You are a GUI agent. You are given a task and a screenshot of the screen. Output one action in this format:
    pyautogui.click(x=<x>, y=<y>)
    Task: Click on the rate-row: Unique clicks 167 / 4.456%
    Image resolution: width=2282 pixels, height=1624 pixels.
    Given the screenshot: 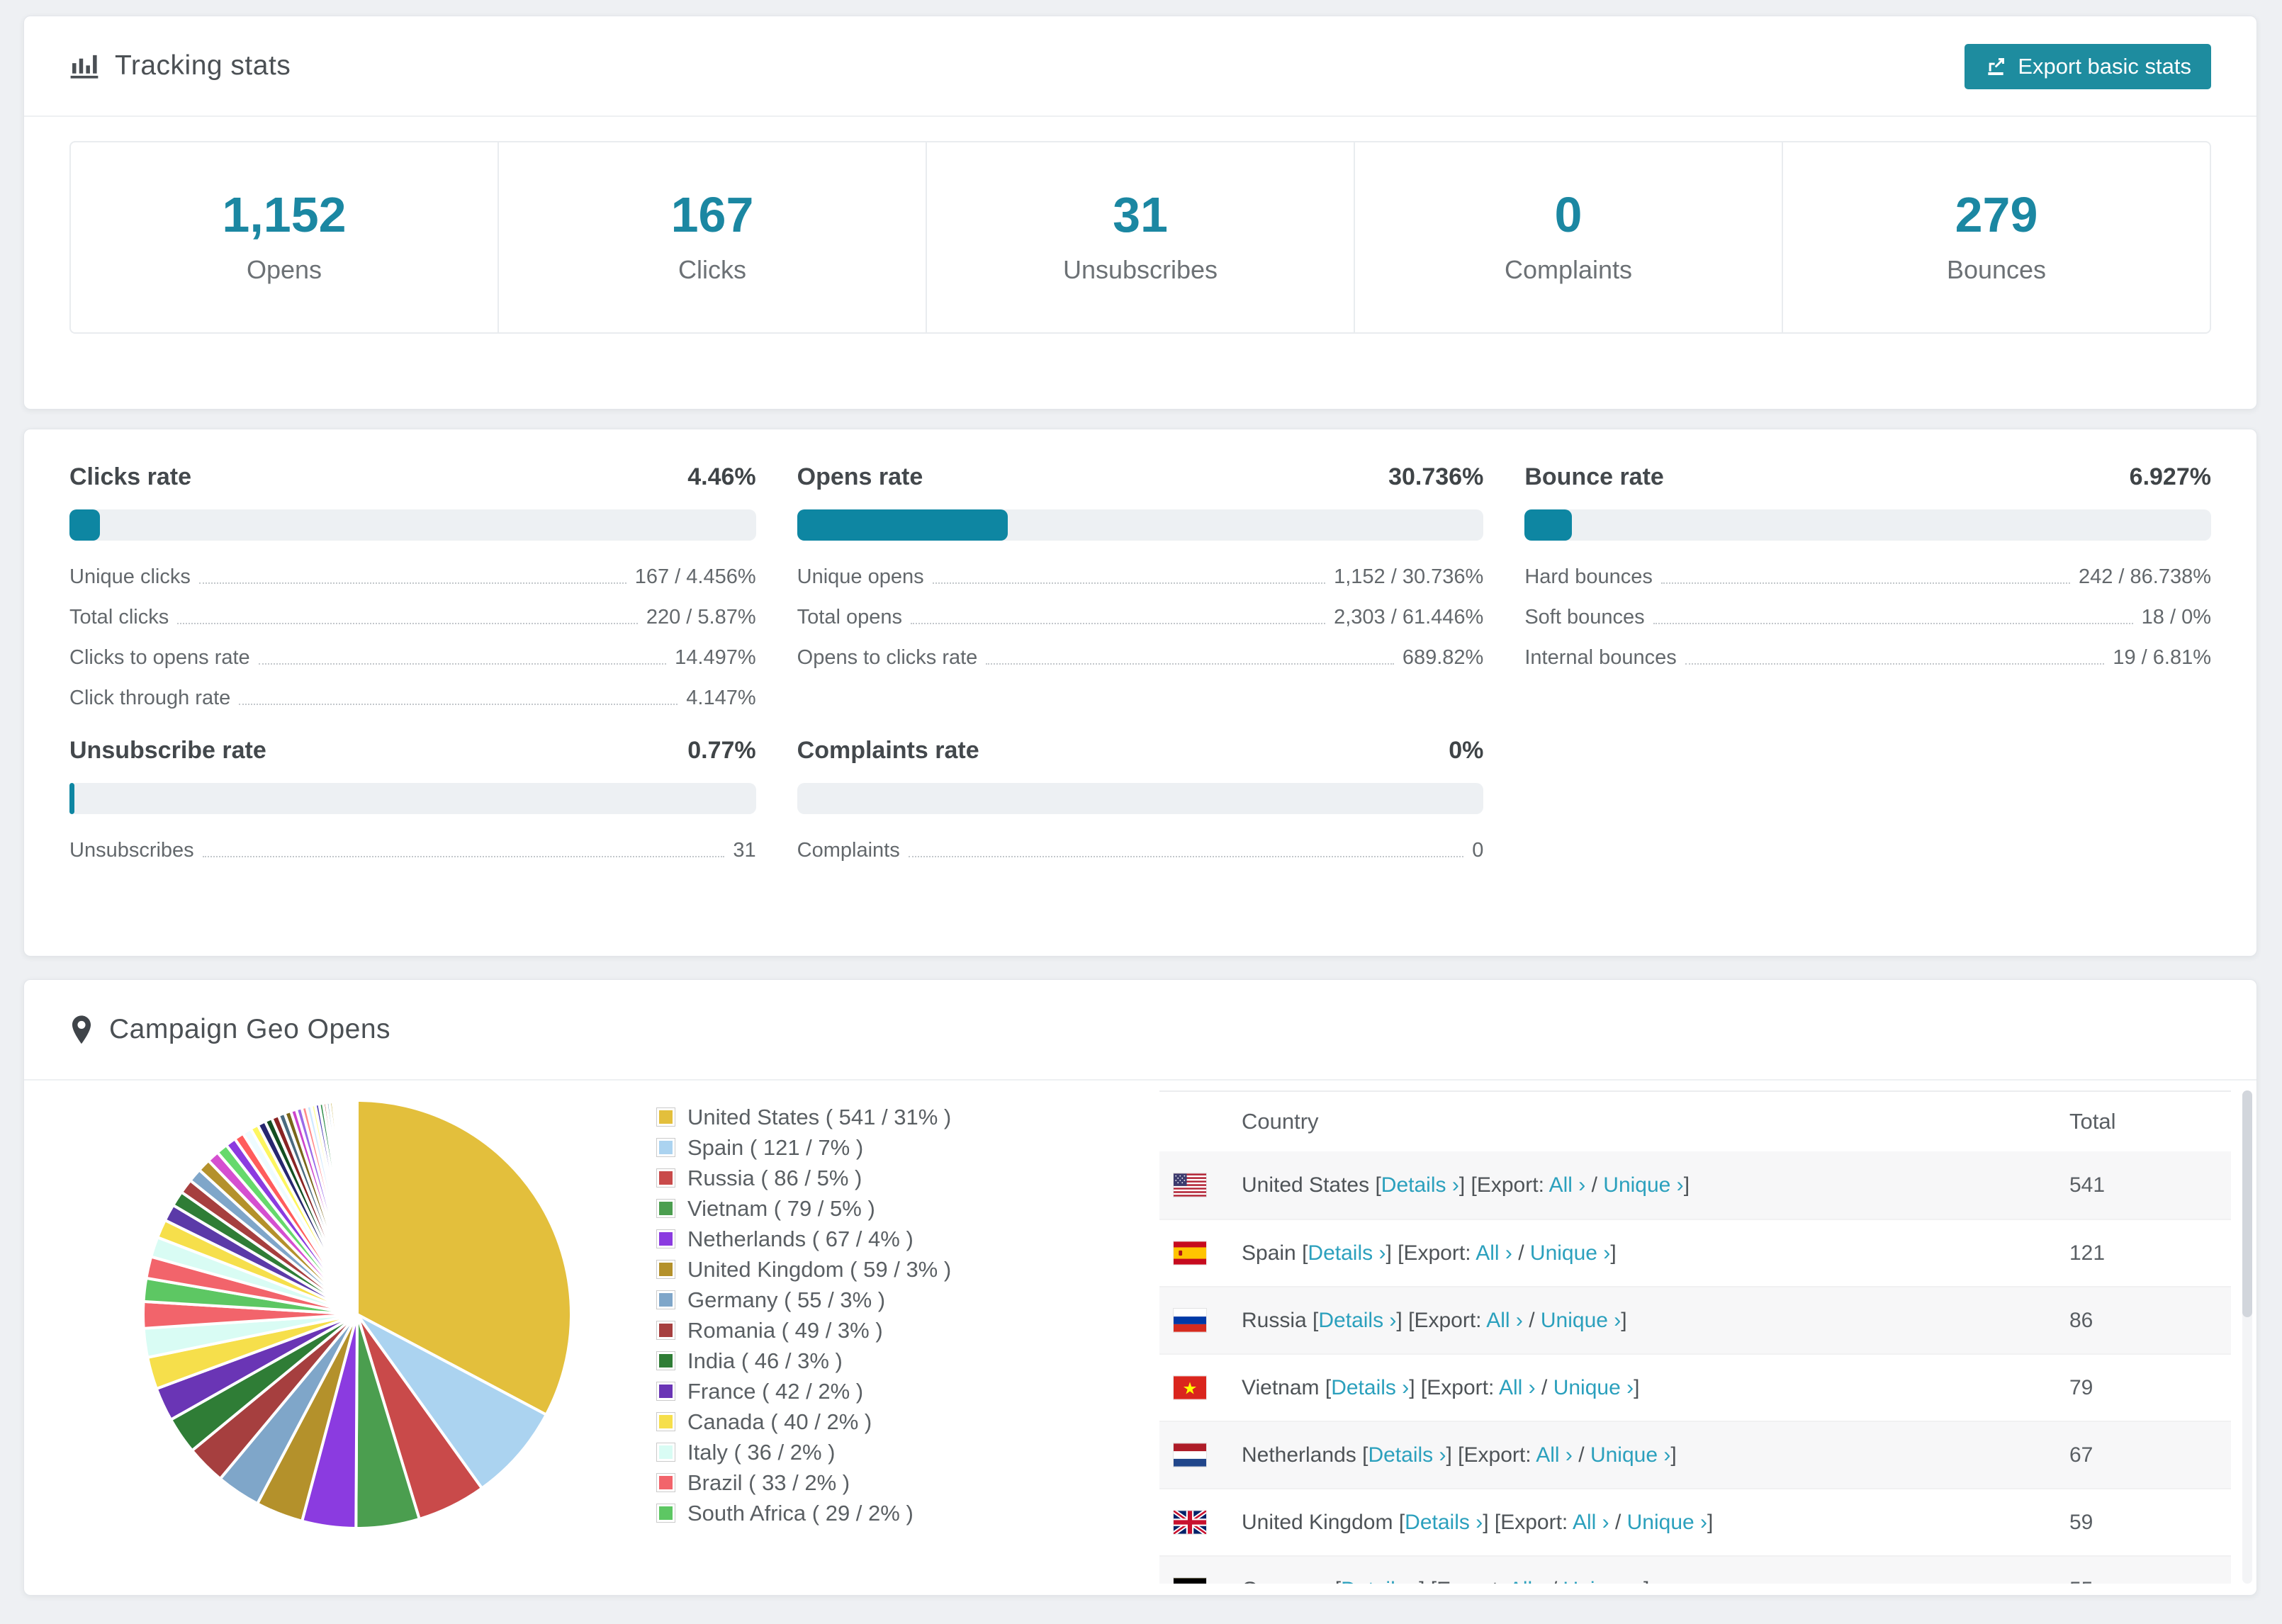 What is the action you would take?
    pyautogui.click(x=412, y=577)
    